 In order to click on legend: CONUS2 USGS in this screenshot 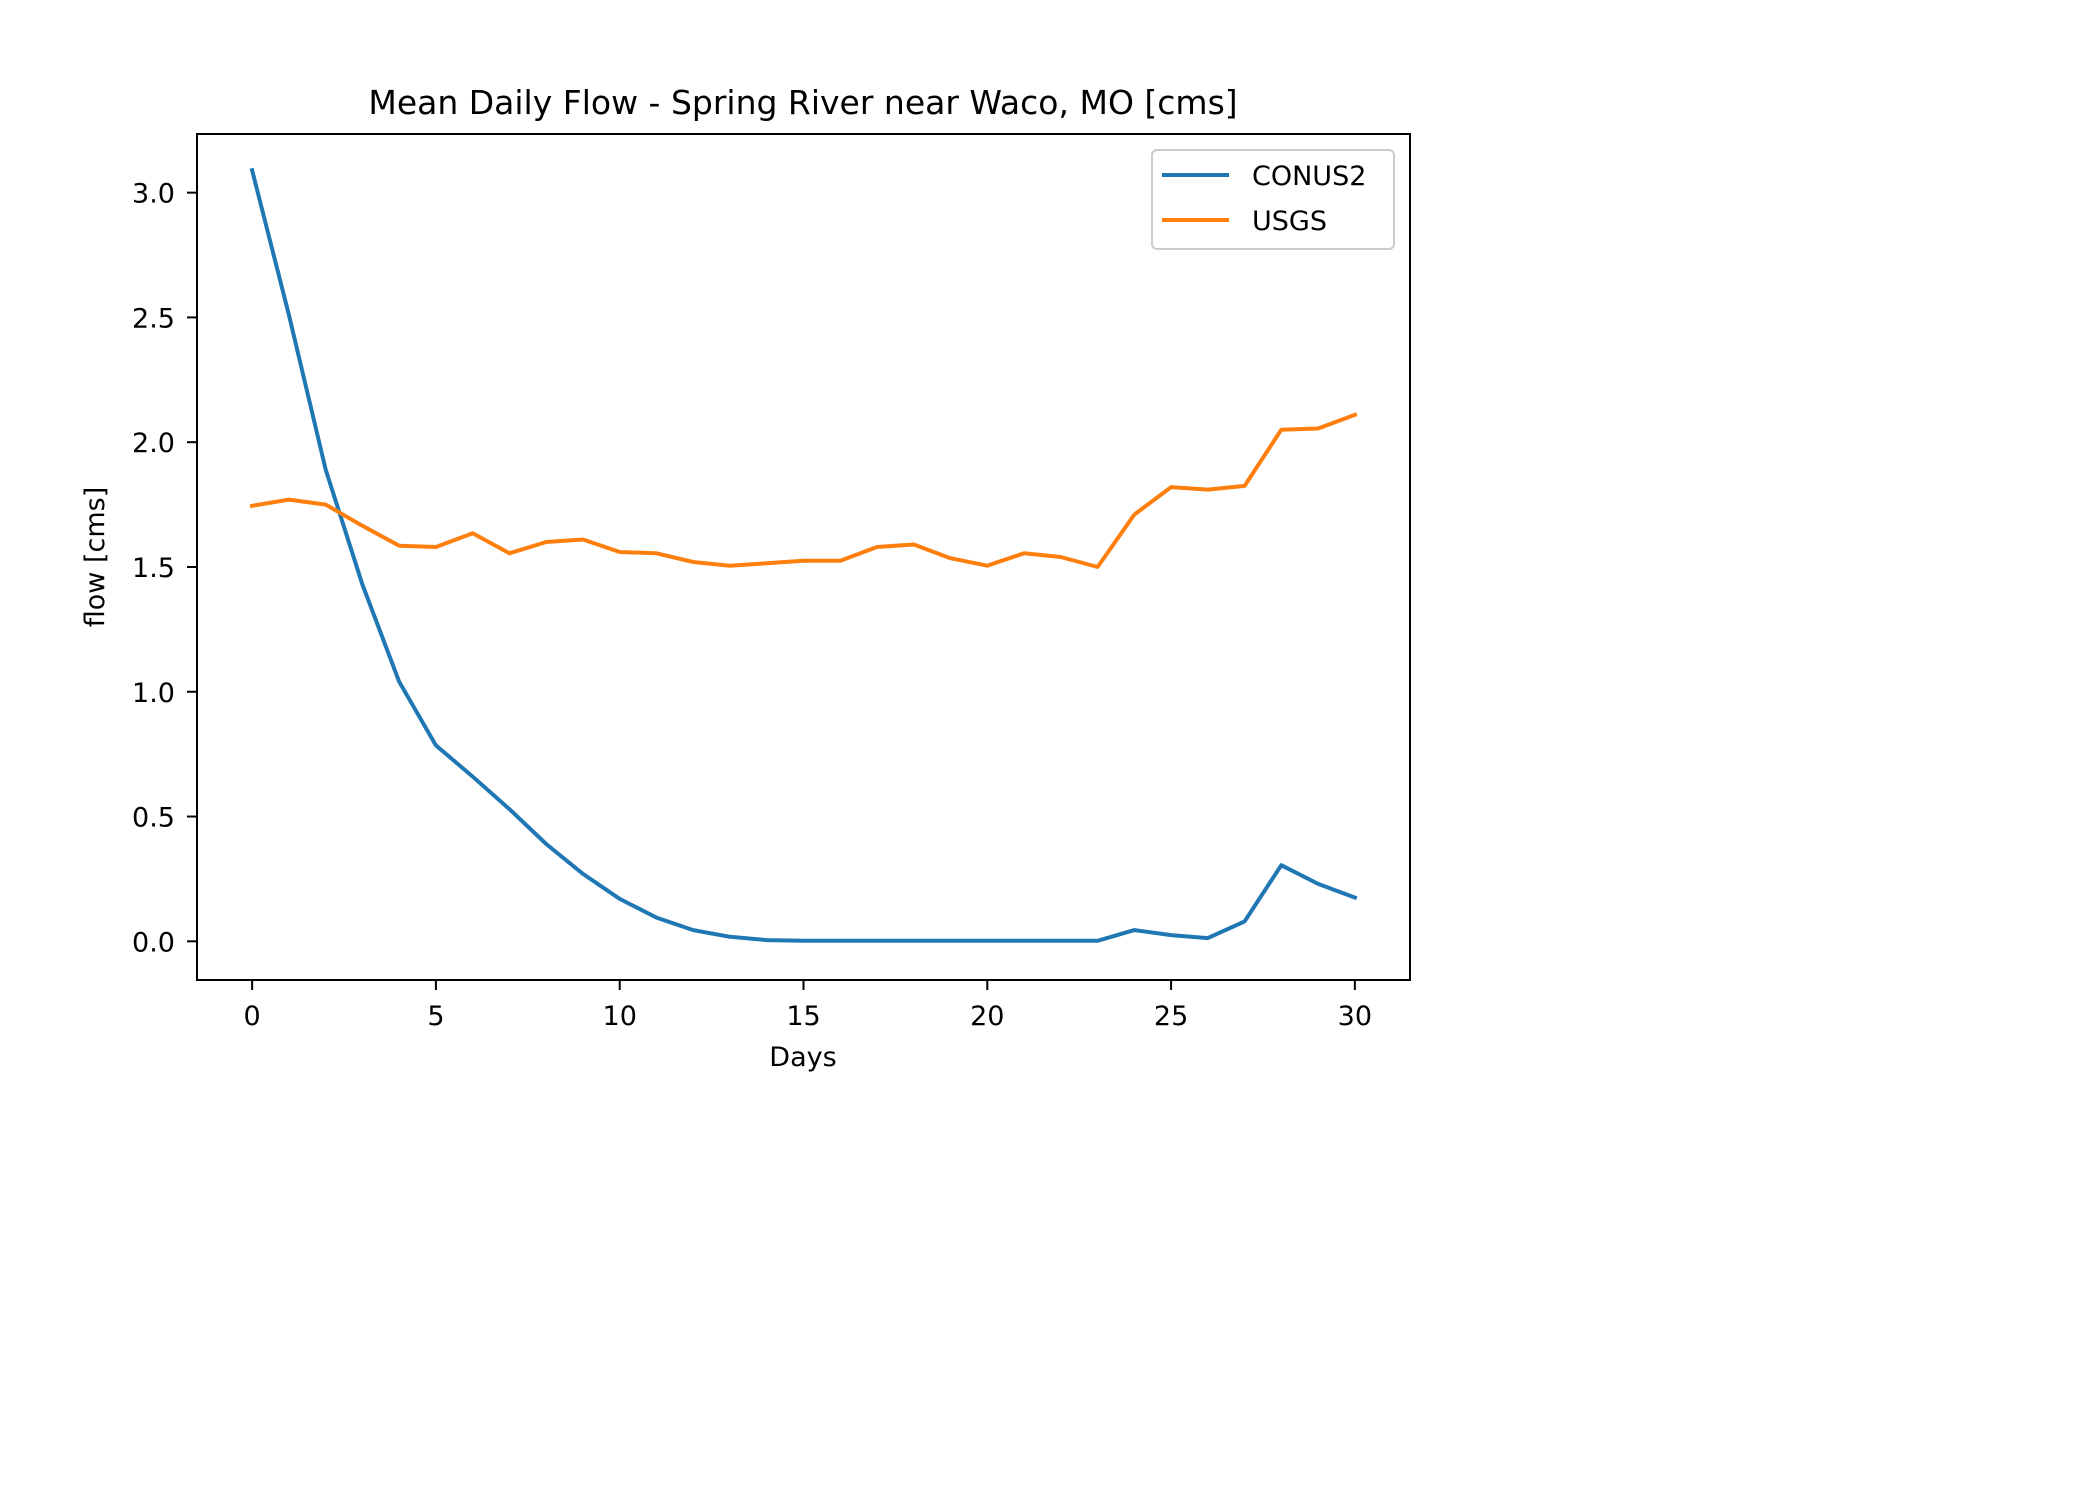, I will do `click(1273, 199)`.